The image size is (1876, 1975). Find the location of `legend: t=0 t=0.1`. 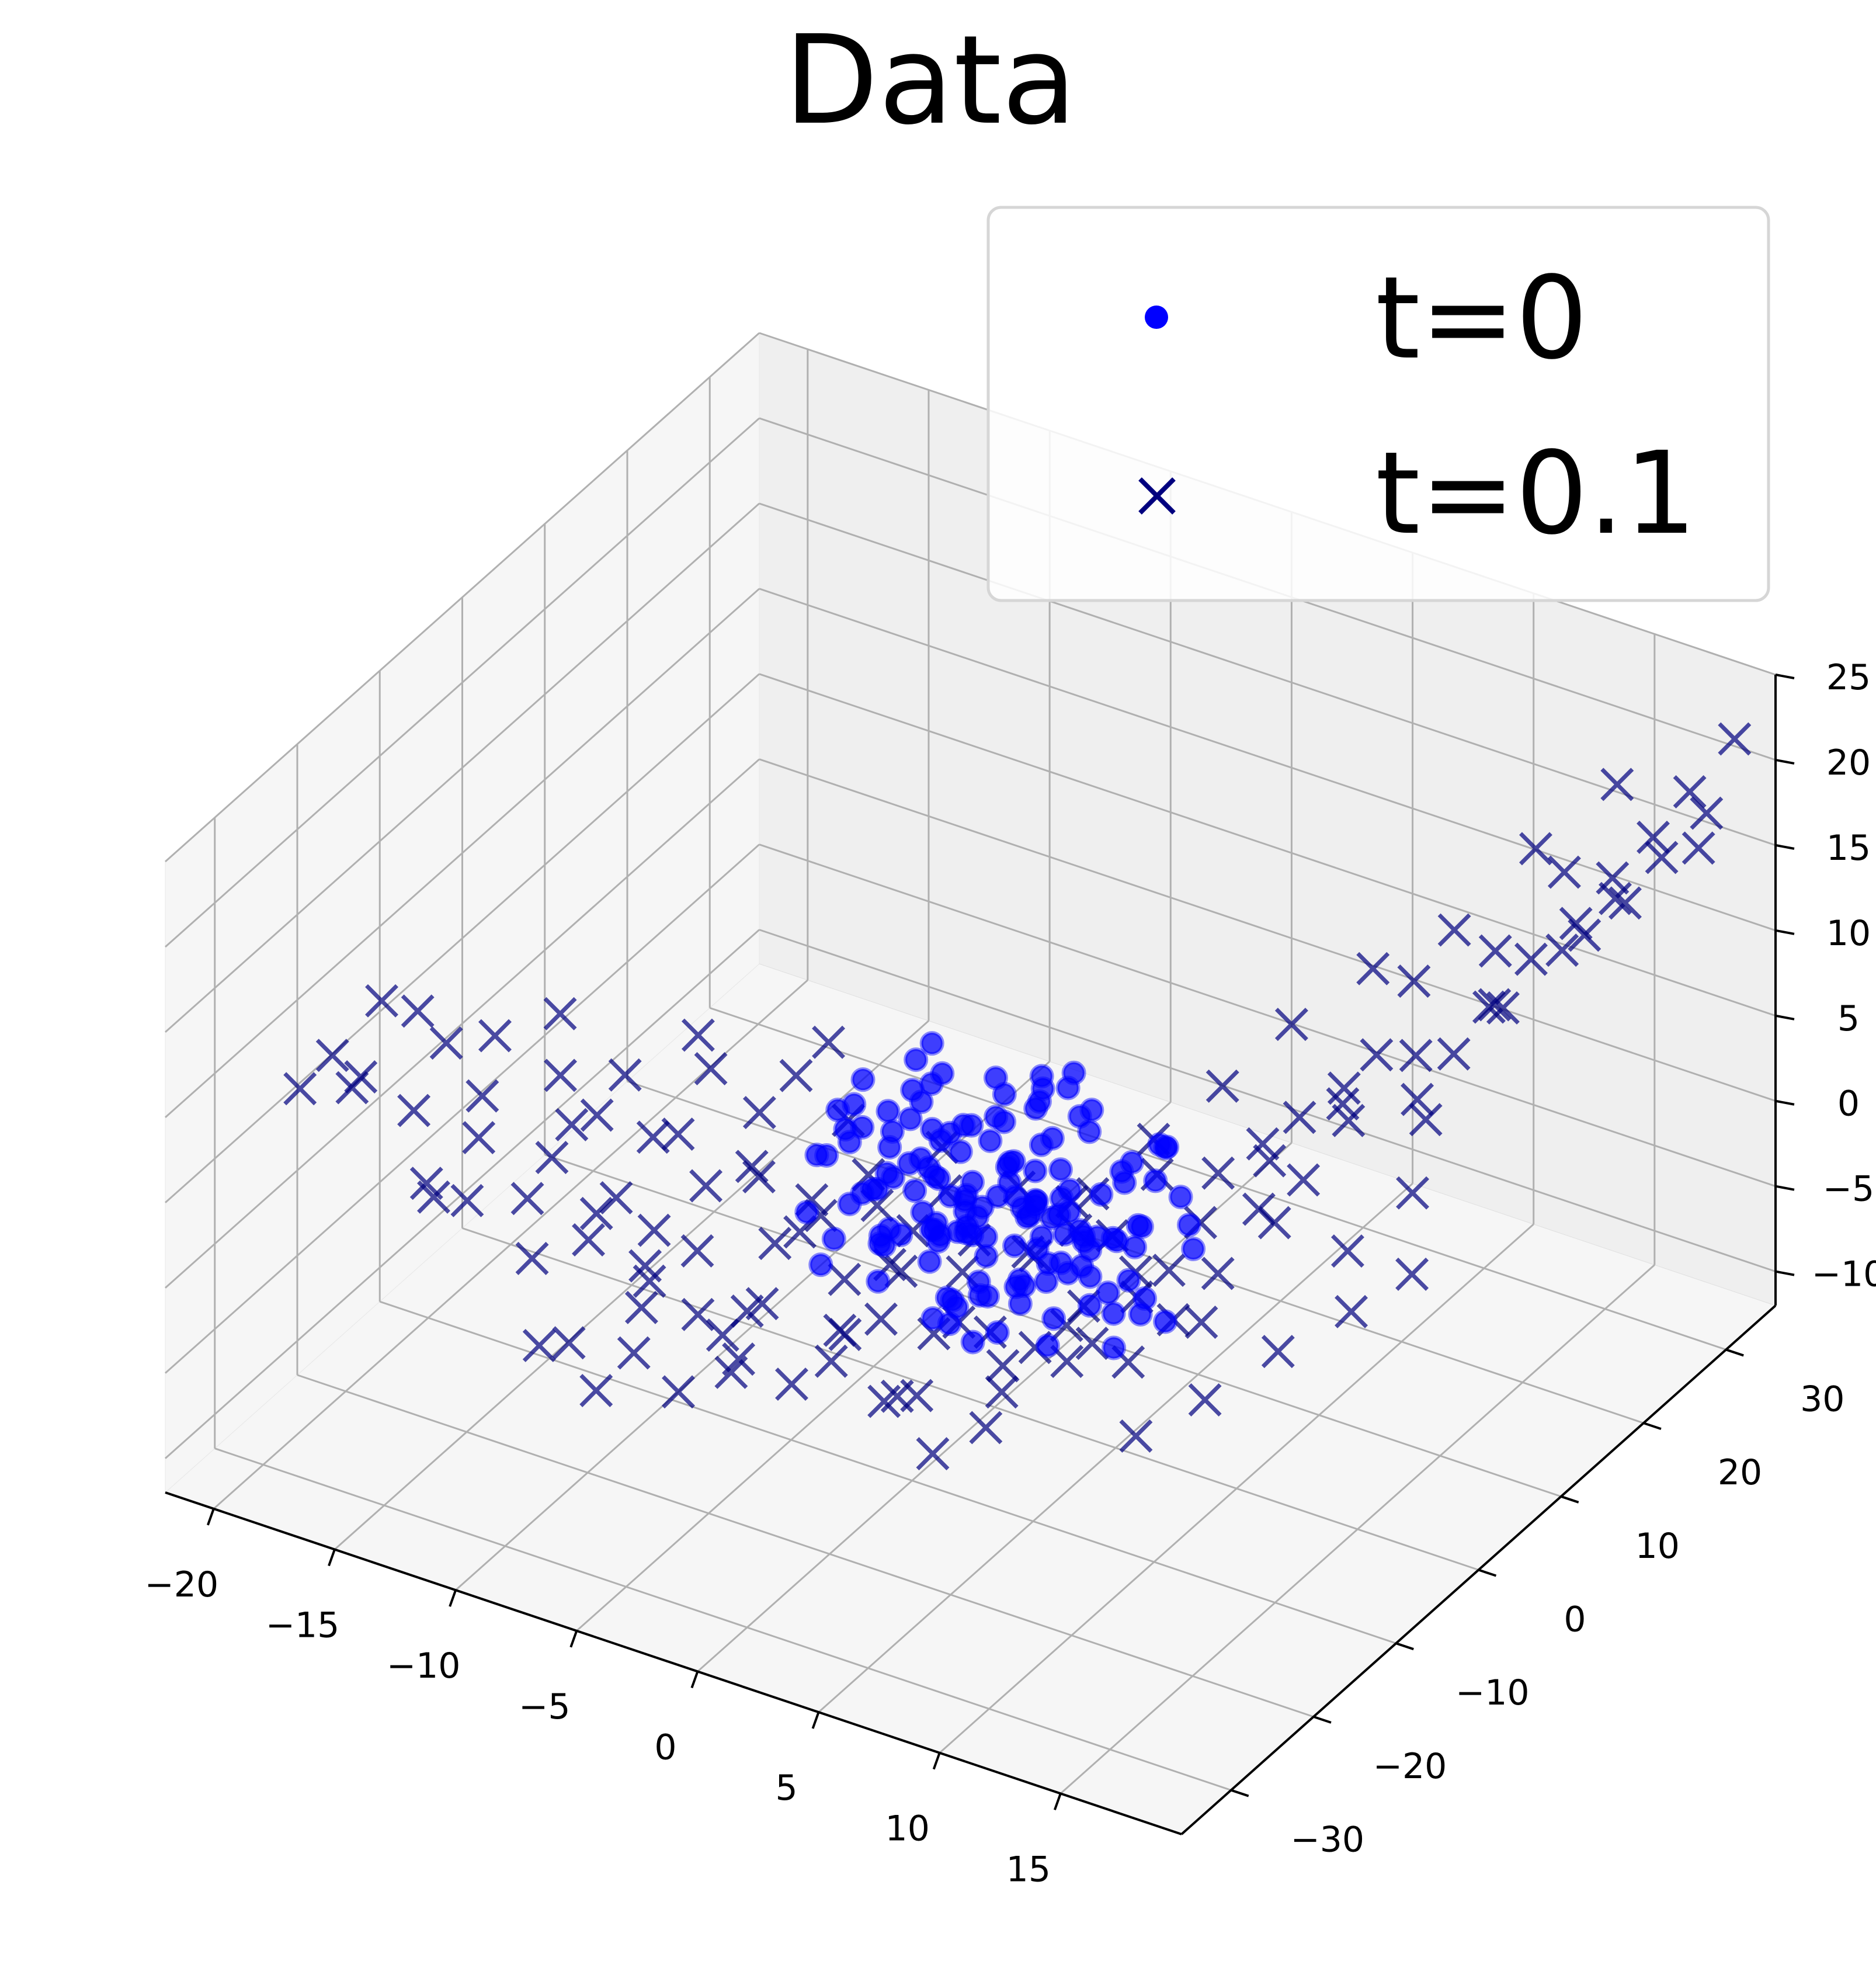

legend: t=0 t=0.1 is located at coordinates (1378, 404).